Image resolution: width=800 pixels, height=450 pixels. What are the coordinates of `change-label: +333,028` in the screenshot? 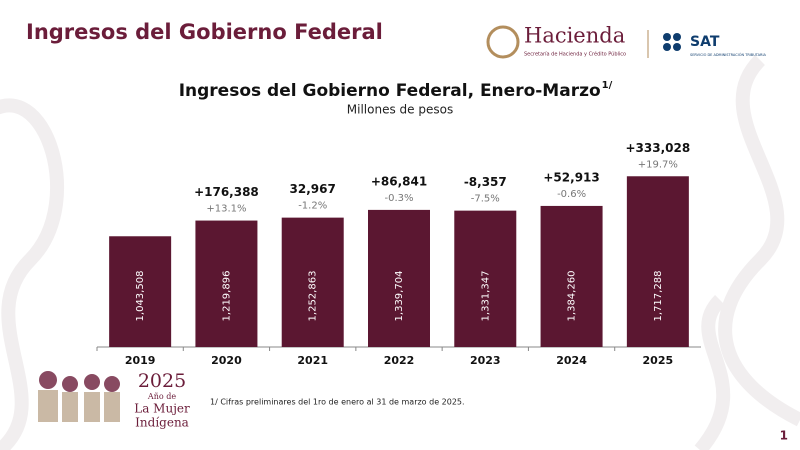 It's located at (657, 148).